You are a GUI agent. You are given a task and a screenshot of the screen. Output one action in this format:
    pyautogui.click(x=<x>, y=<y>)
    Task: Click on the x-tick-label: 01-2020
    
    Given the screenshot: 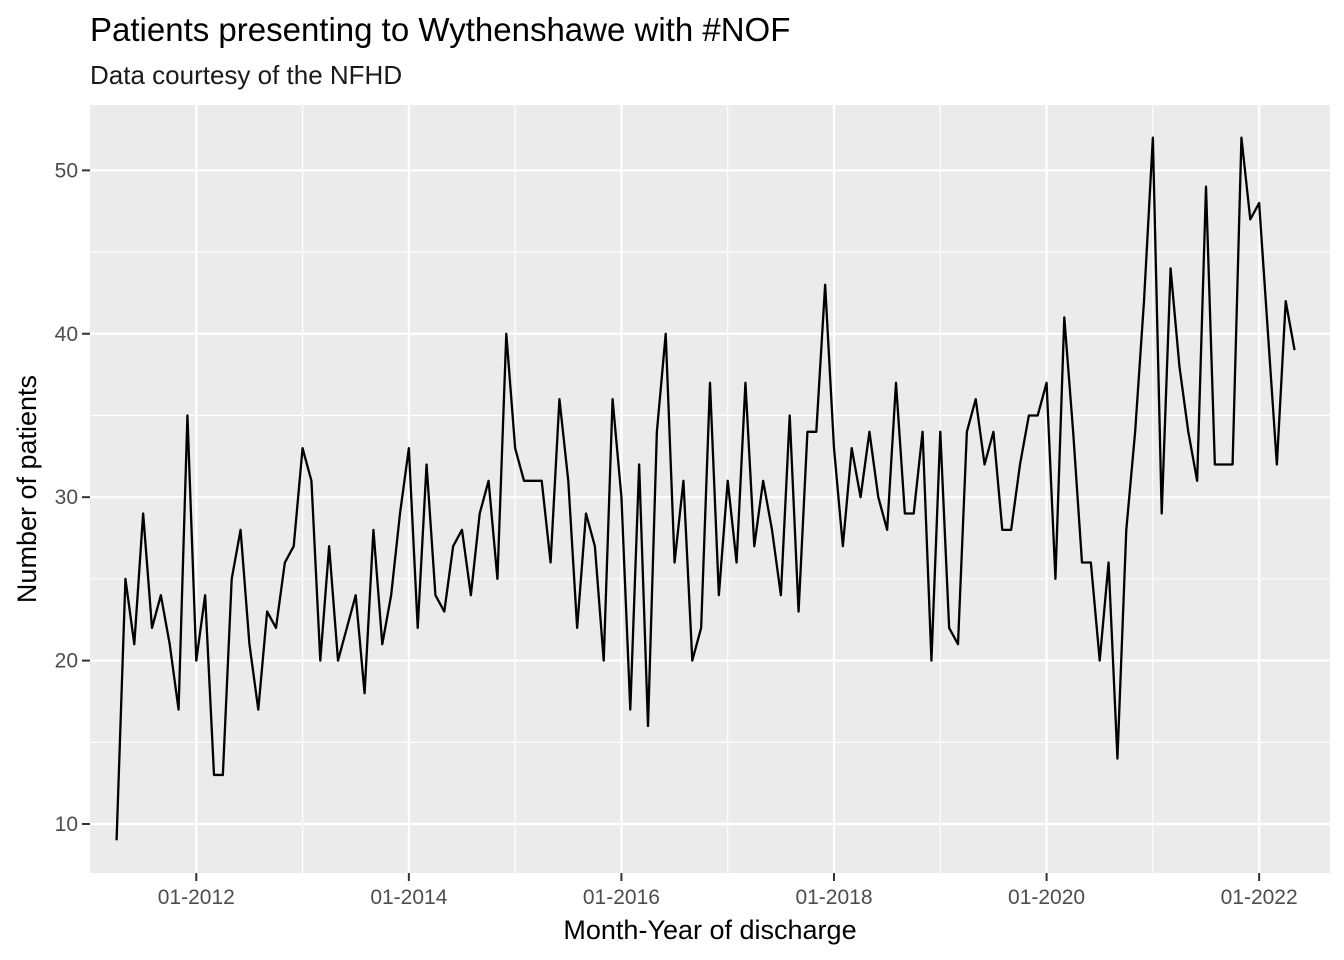 What is the action you would take?
    pyautogui.click(x=1046, y=897)
    